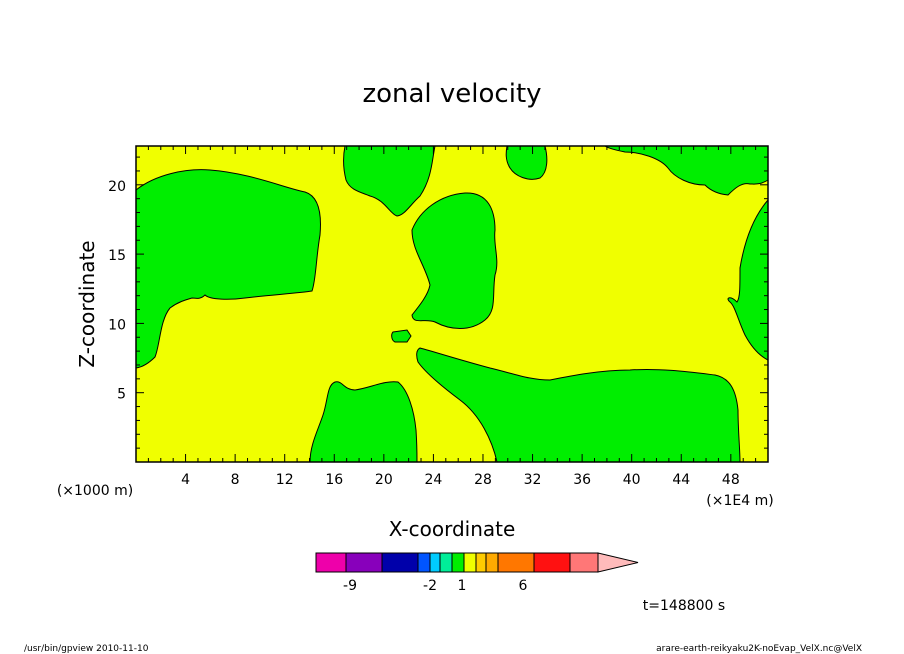 The image size is (904, 654). Describe the element at coordinates (95, 491) in the screenshot. I see `x-units-left: (×1000 m)` at that location.